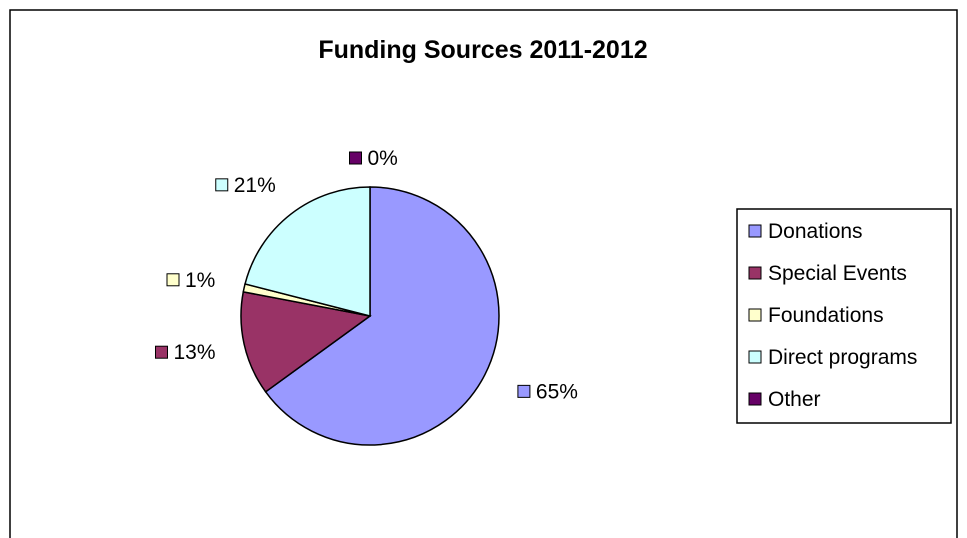 The width and height of the screenshot is (967, 538). What do you see at coordinates (826, 315) in the screenshot?
I see `legend-label-foundations: Foundations` at bounding box center [826, 315].